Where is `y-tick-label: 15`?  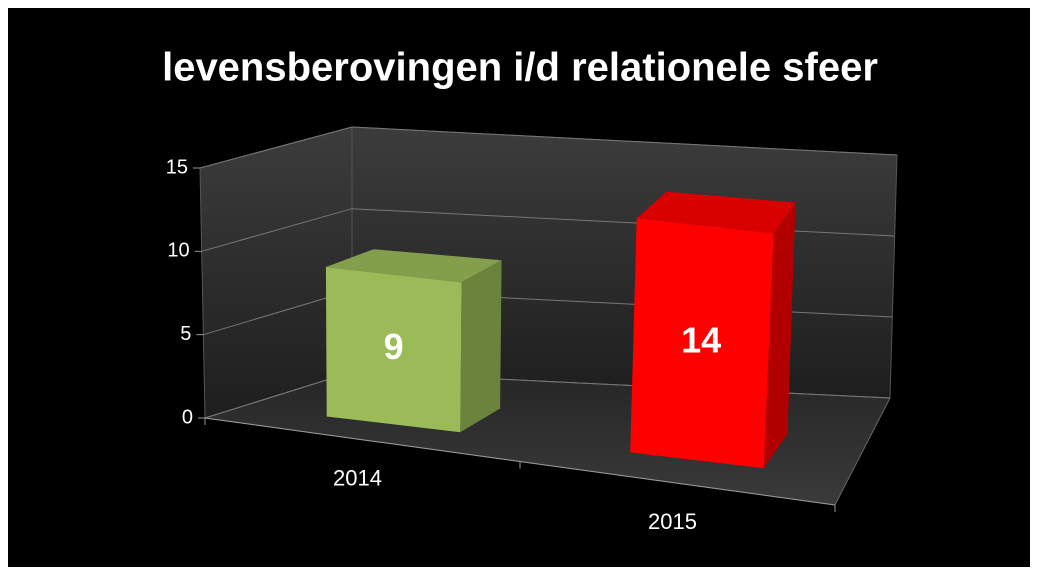 y-tick-label: 15 is located at coordinates (177, 167).